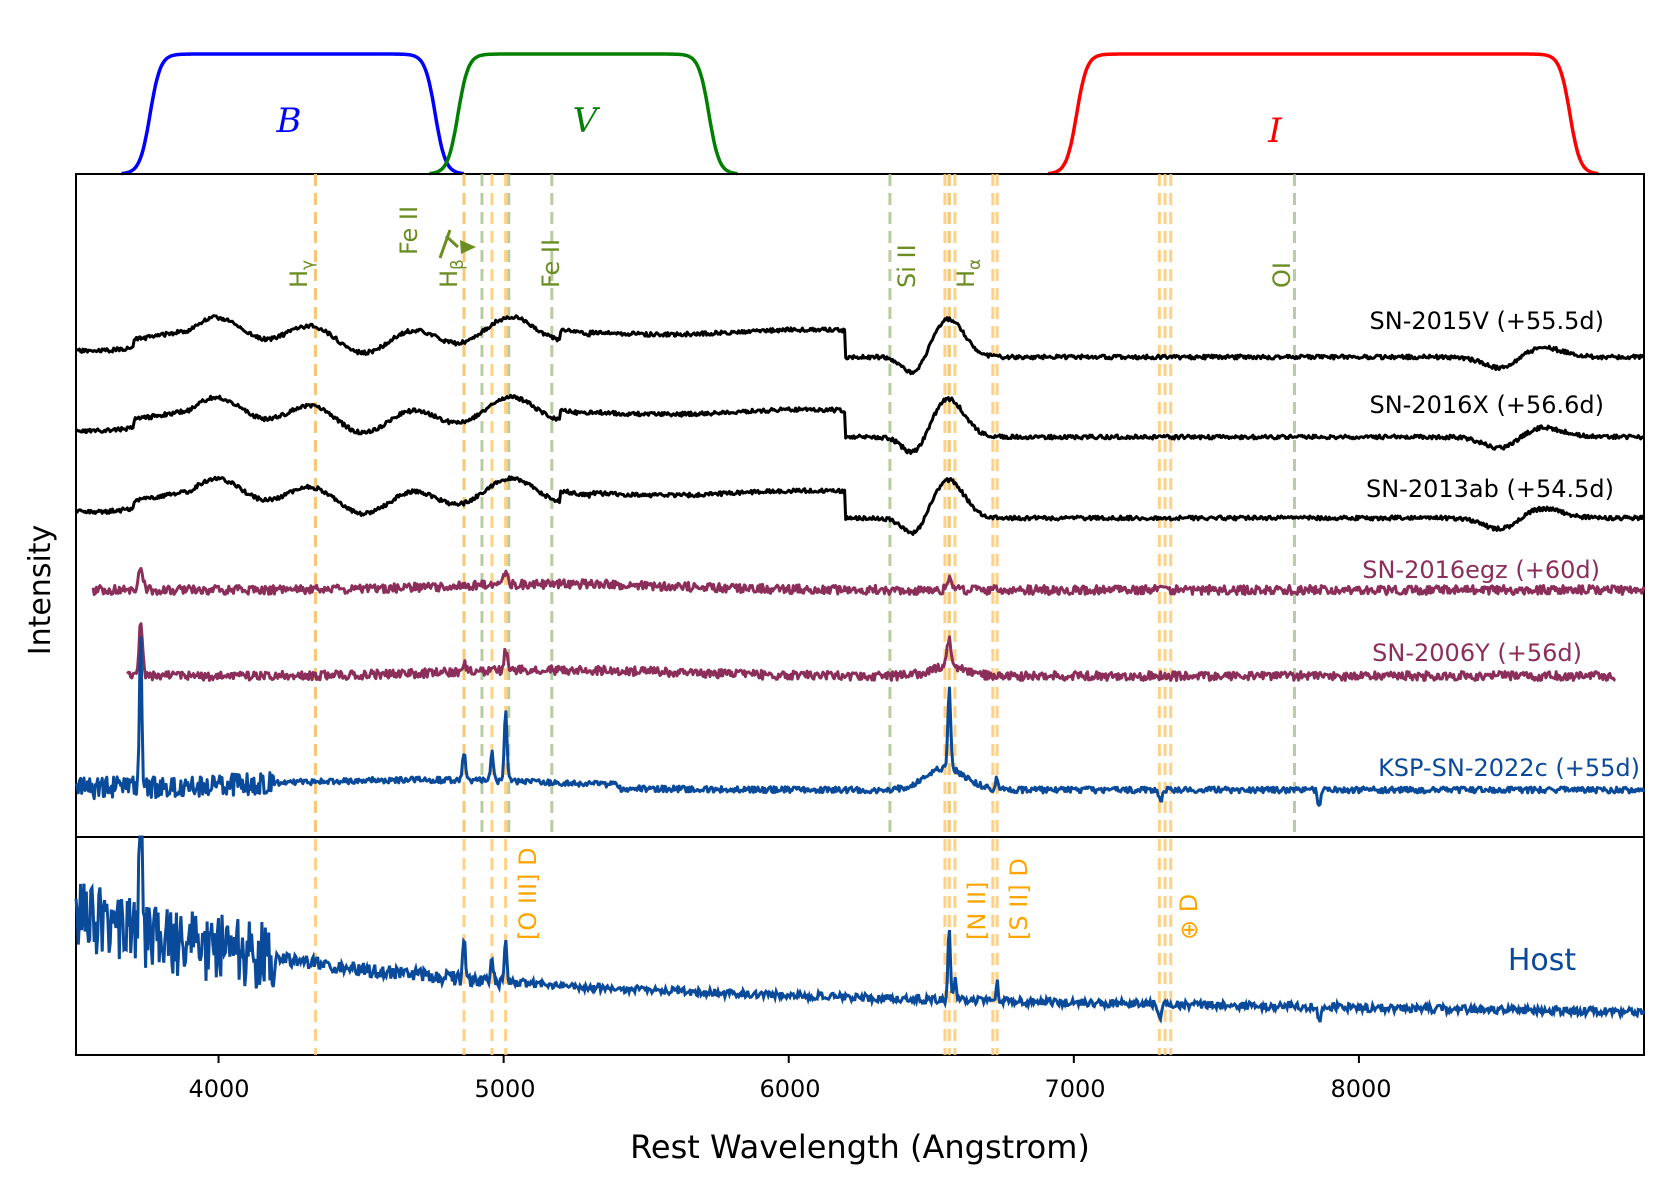 The height and width of the screenshot is (1186, 1661). What do you see at coordinates (457, 244) in the screenshot?
I see `fe2-arrow` at bounding box center [457, 244].